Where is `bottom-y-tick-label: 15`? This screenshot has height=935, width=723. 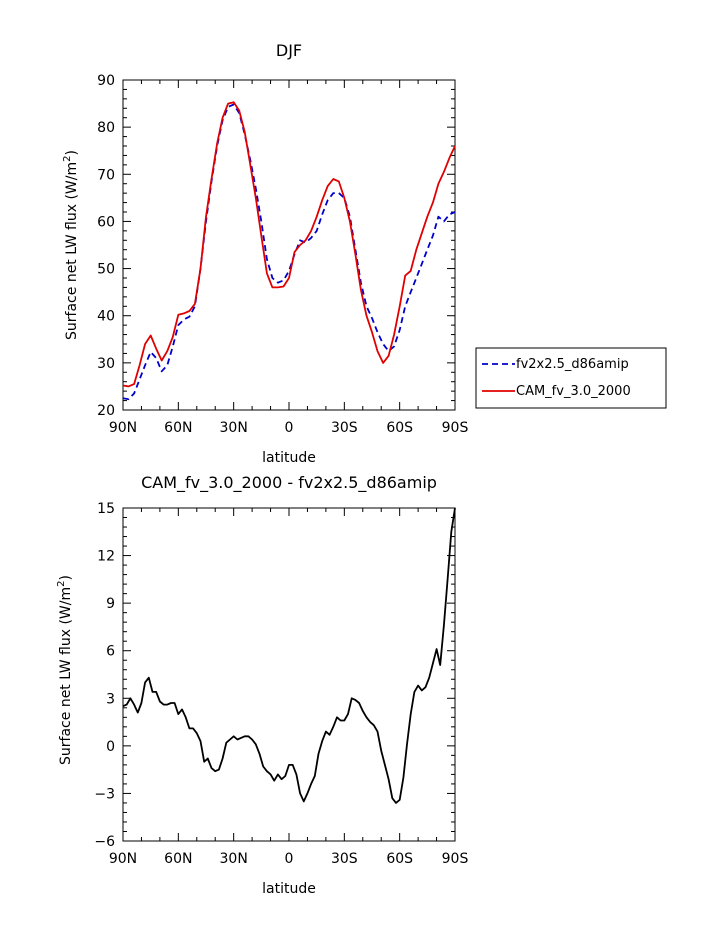 bottom-y-tick-label: 15 is located at coordinates (106, 509).